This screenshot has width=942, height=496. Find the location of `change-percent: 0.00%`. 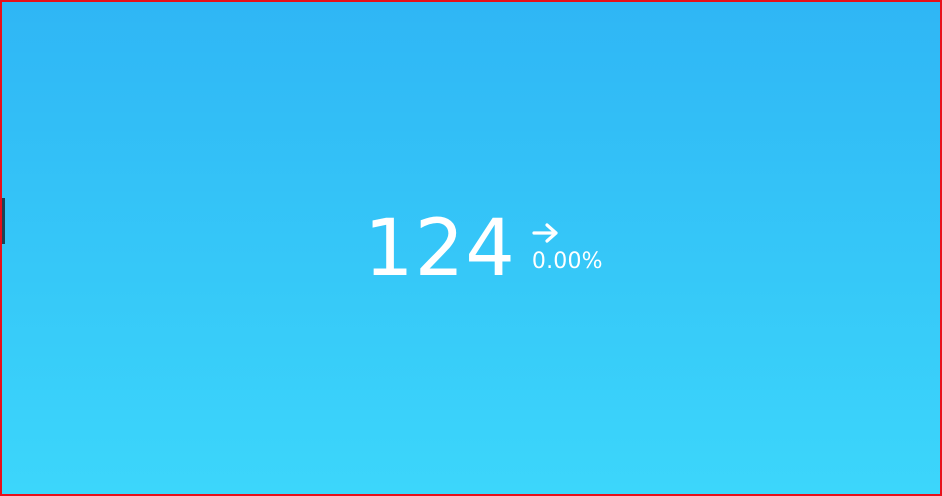

change-percent: 0.00% is located at coordinates (567, 261).